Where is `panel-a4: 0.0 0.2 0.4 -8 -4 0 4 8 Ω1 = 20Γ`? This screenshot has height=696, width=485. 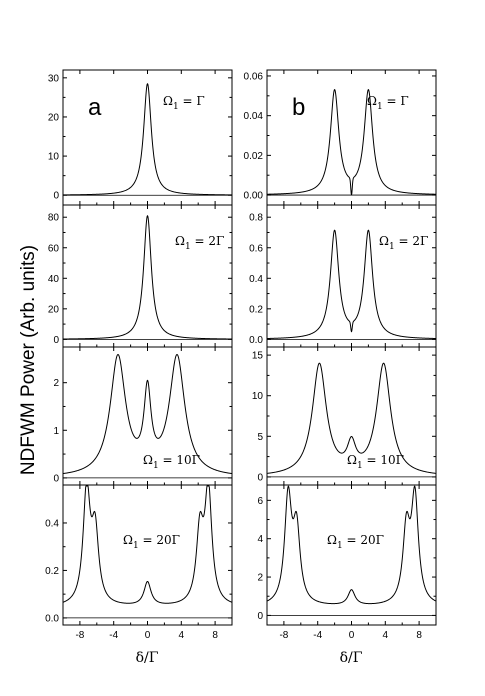 panel-a4: 0.0 0.2 0.4 -8 -4 0 4 8 Ω1 = 20Γ is located at coordinates (139, 562).